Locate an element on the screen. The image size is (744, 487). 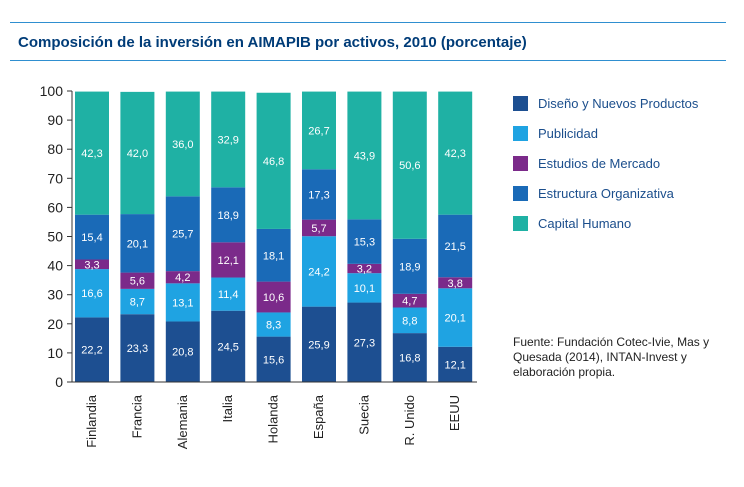
data-label: 4,2 is located at coordinates (182, 278).